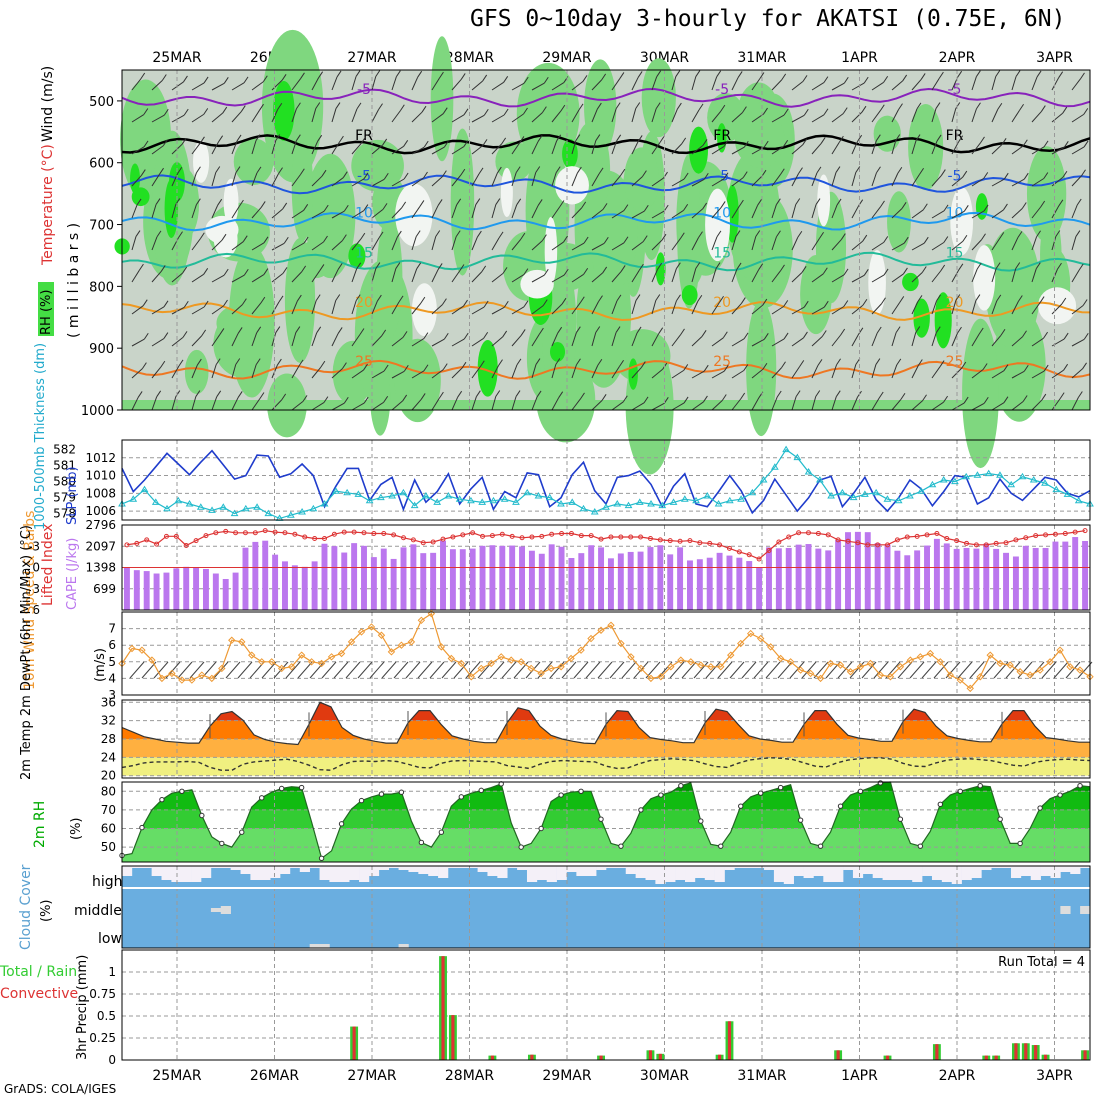 This screenshot has height=1100, width=1100. What do you see at coordinates (606, 261) in the screenshot?
I see `isotherm-line` at bounding box center [606, 261].